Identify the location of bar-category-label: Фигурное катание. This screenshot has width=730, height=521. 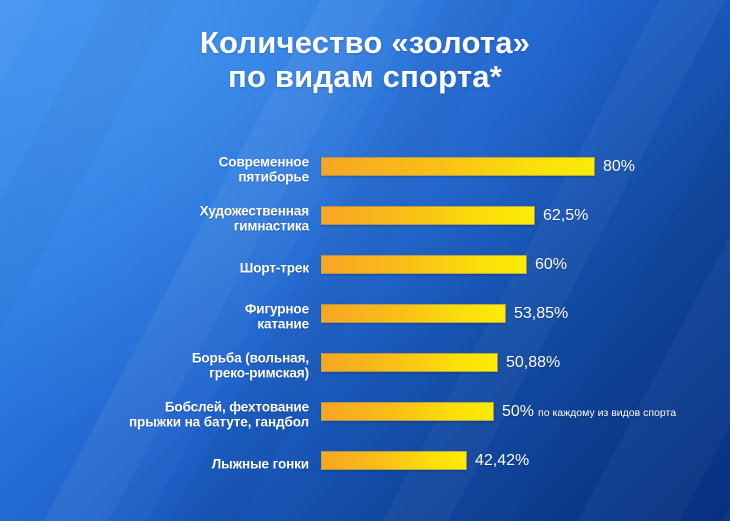
(179, 316).